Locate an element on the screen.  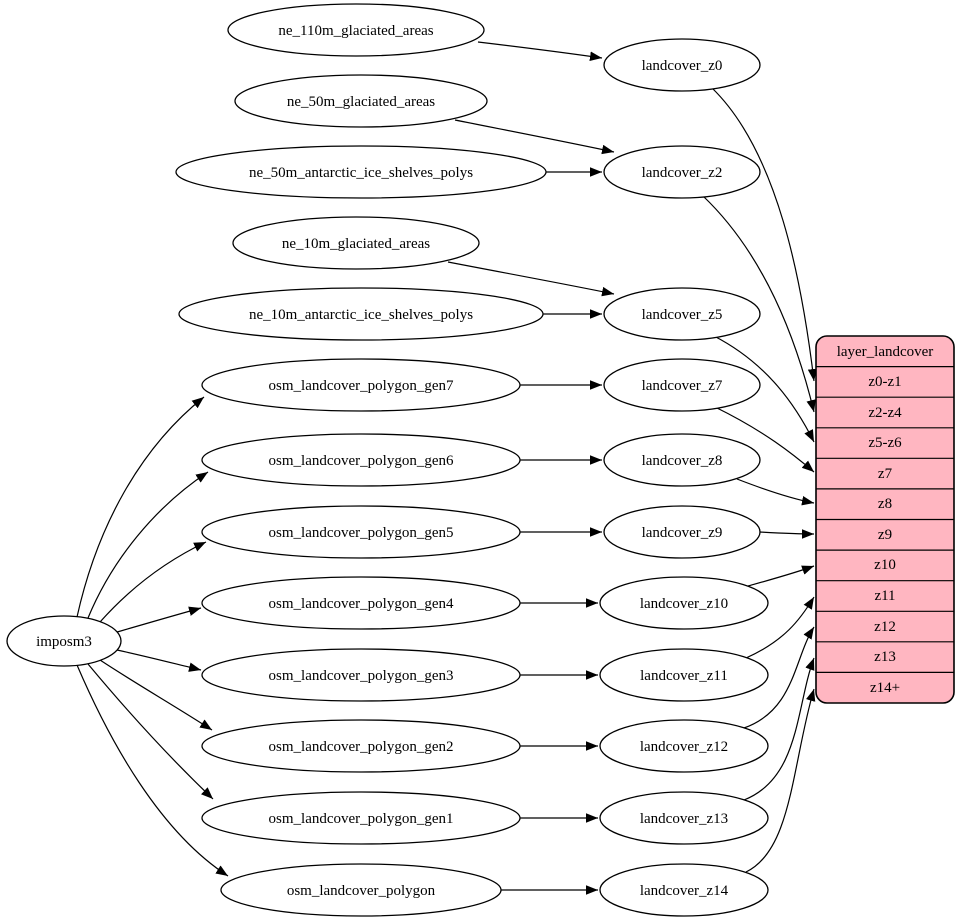
edge-imposm3-to-osm-landcover-polygon-gen2 is located at coordinates (156, 695).